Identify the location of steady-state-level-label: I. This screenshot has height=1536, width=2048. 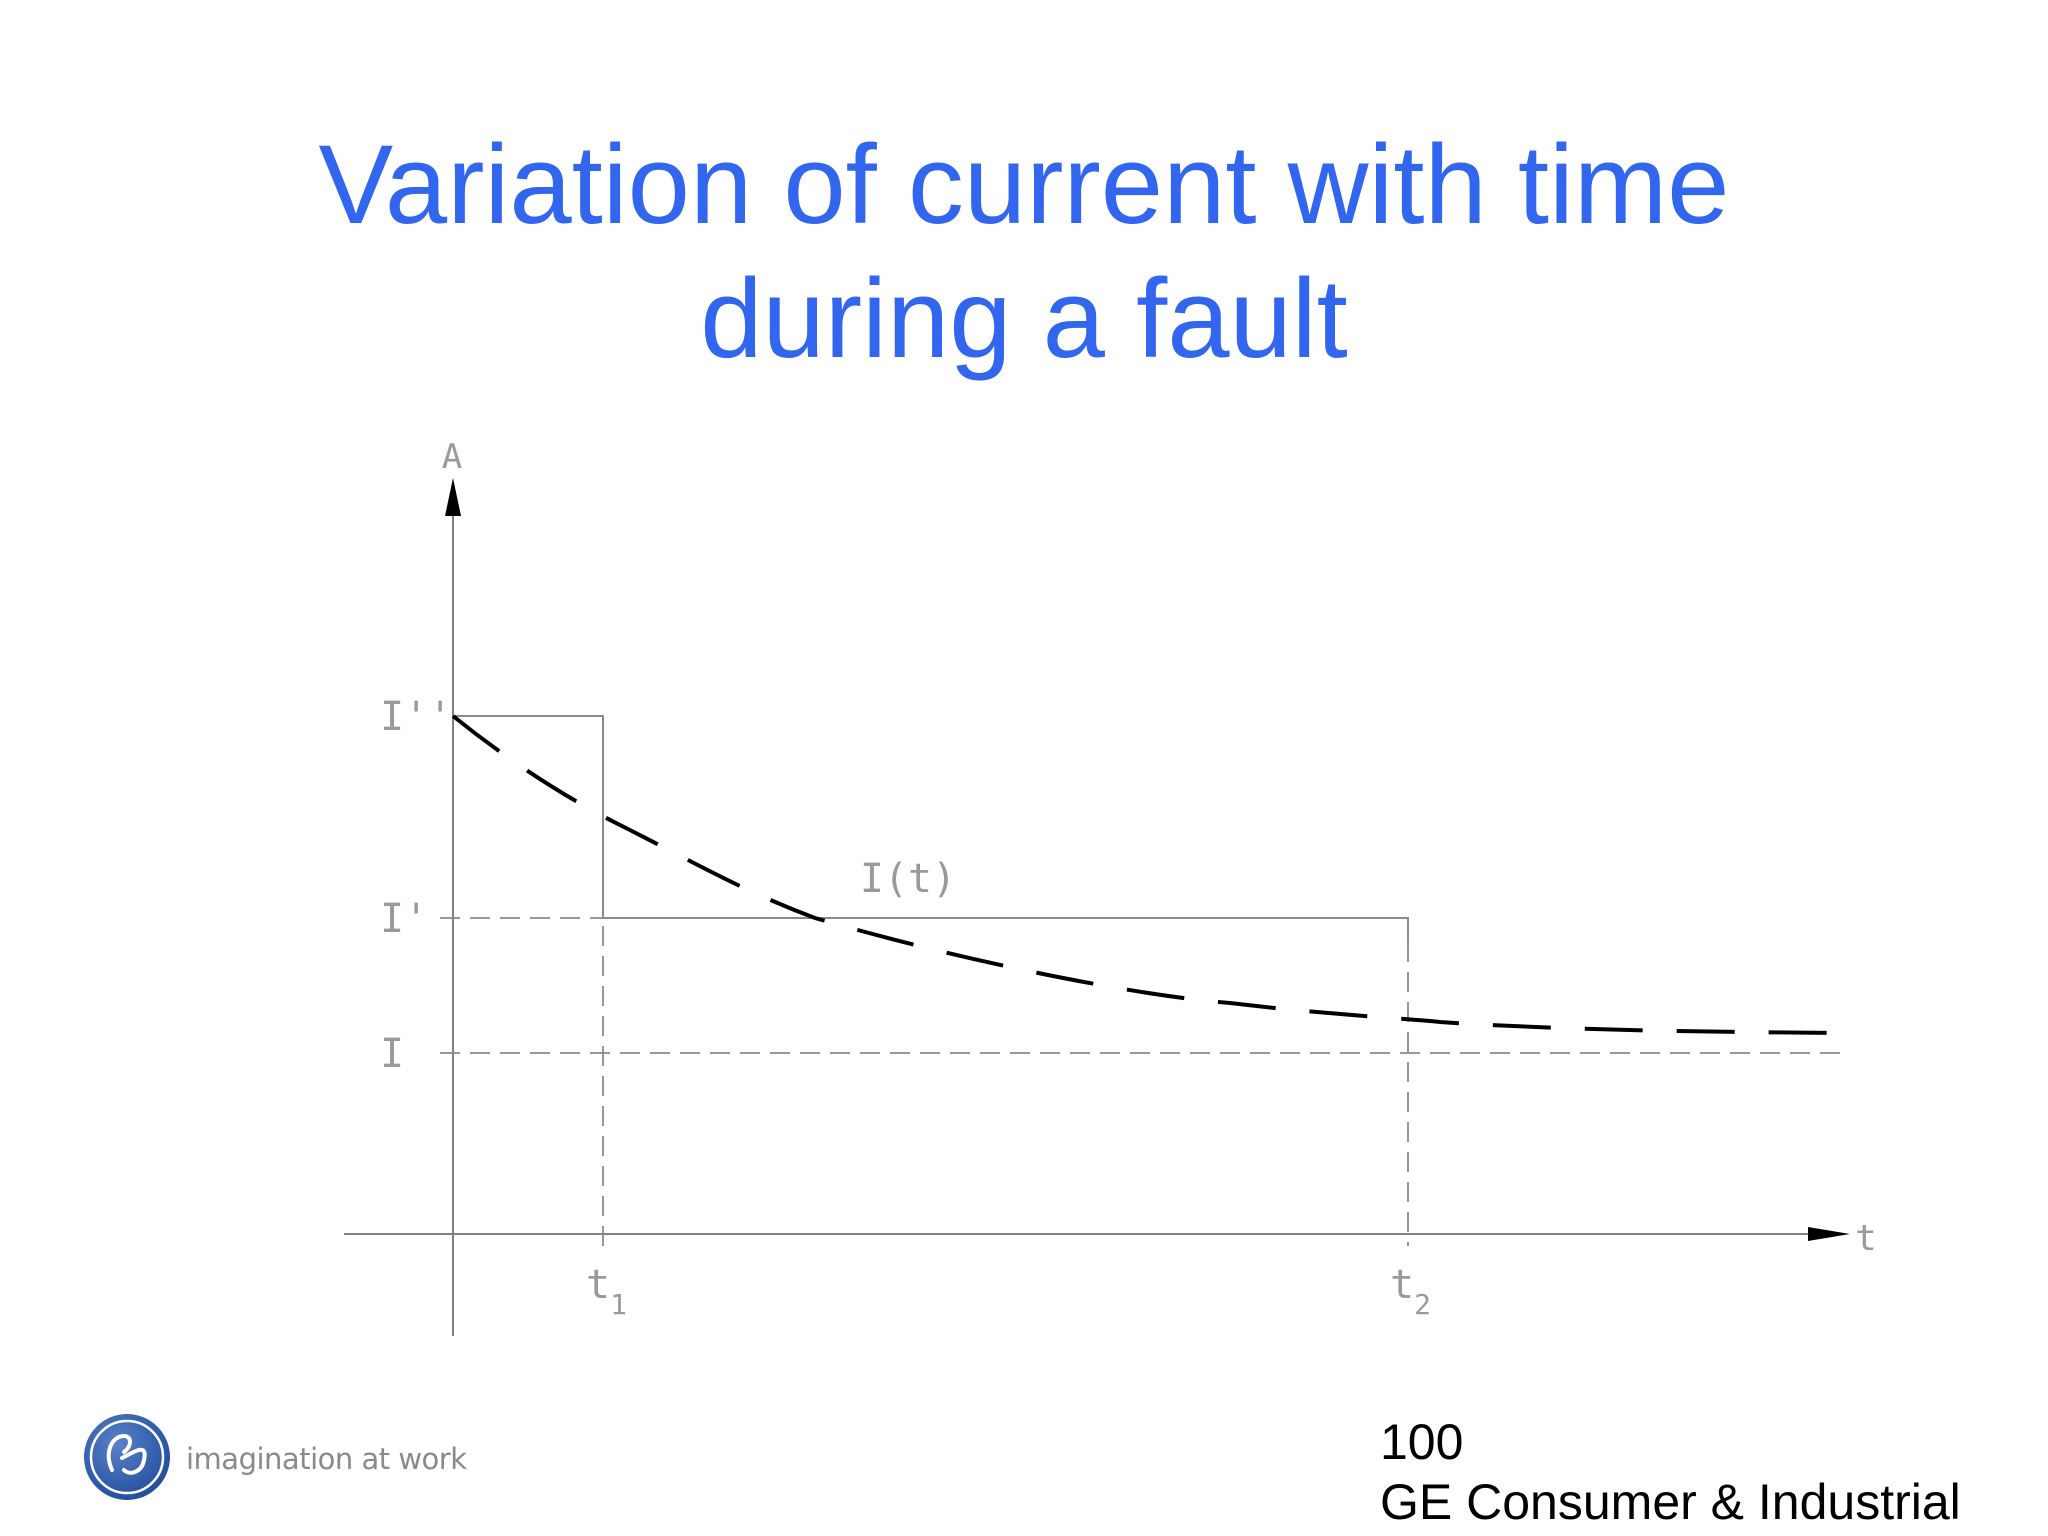
(392, 1054).